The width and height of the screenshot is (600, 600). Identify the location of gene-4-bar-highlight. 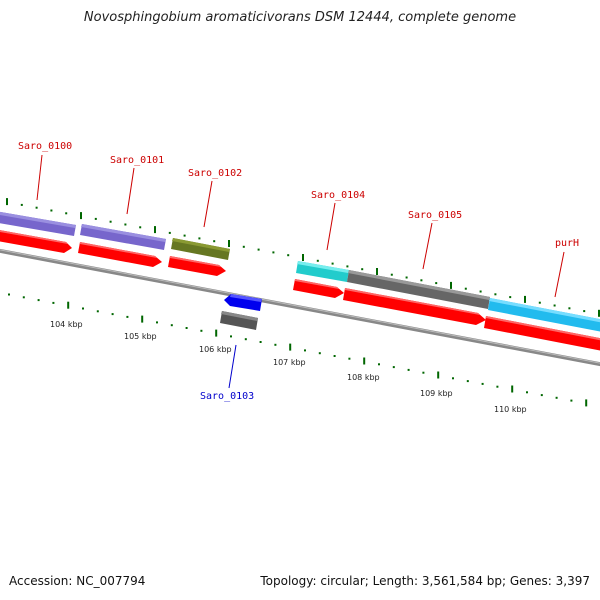
(323, 267).